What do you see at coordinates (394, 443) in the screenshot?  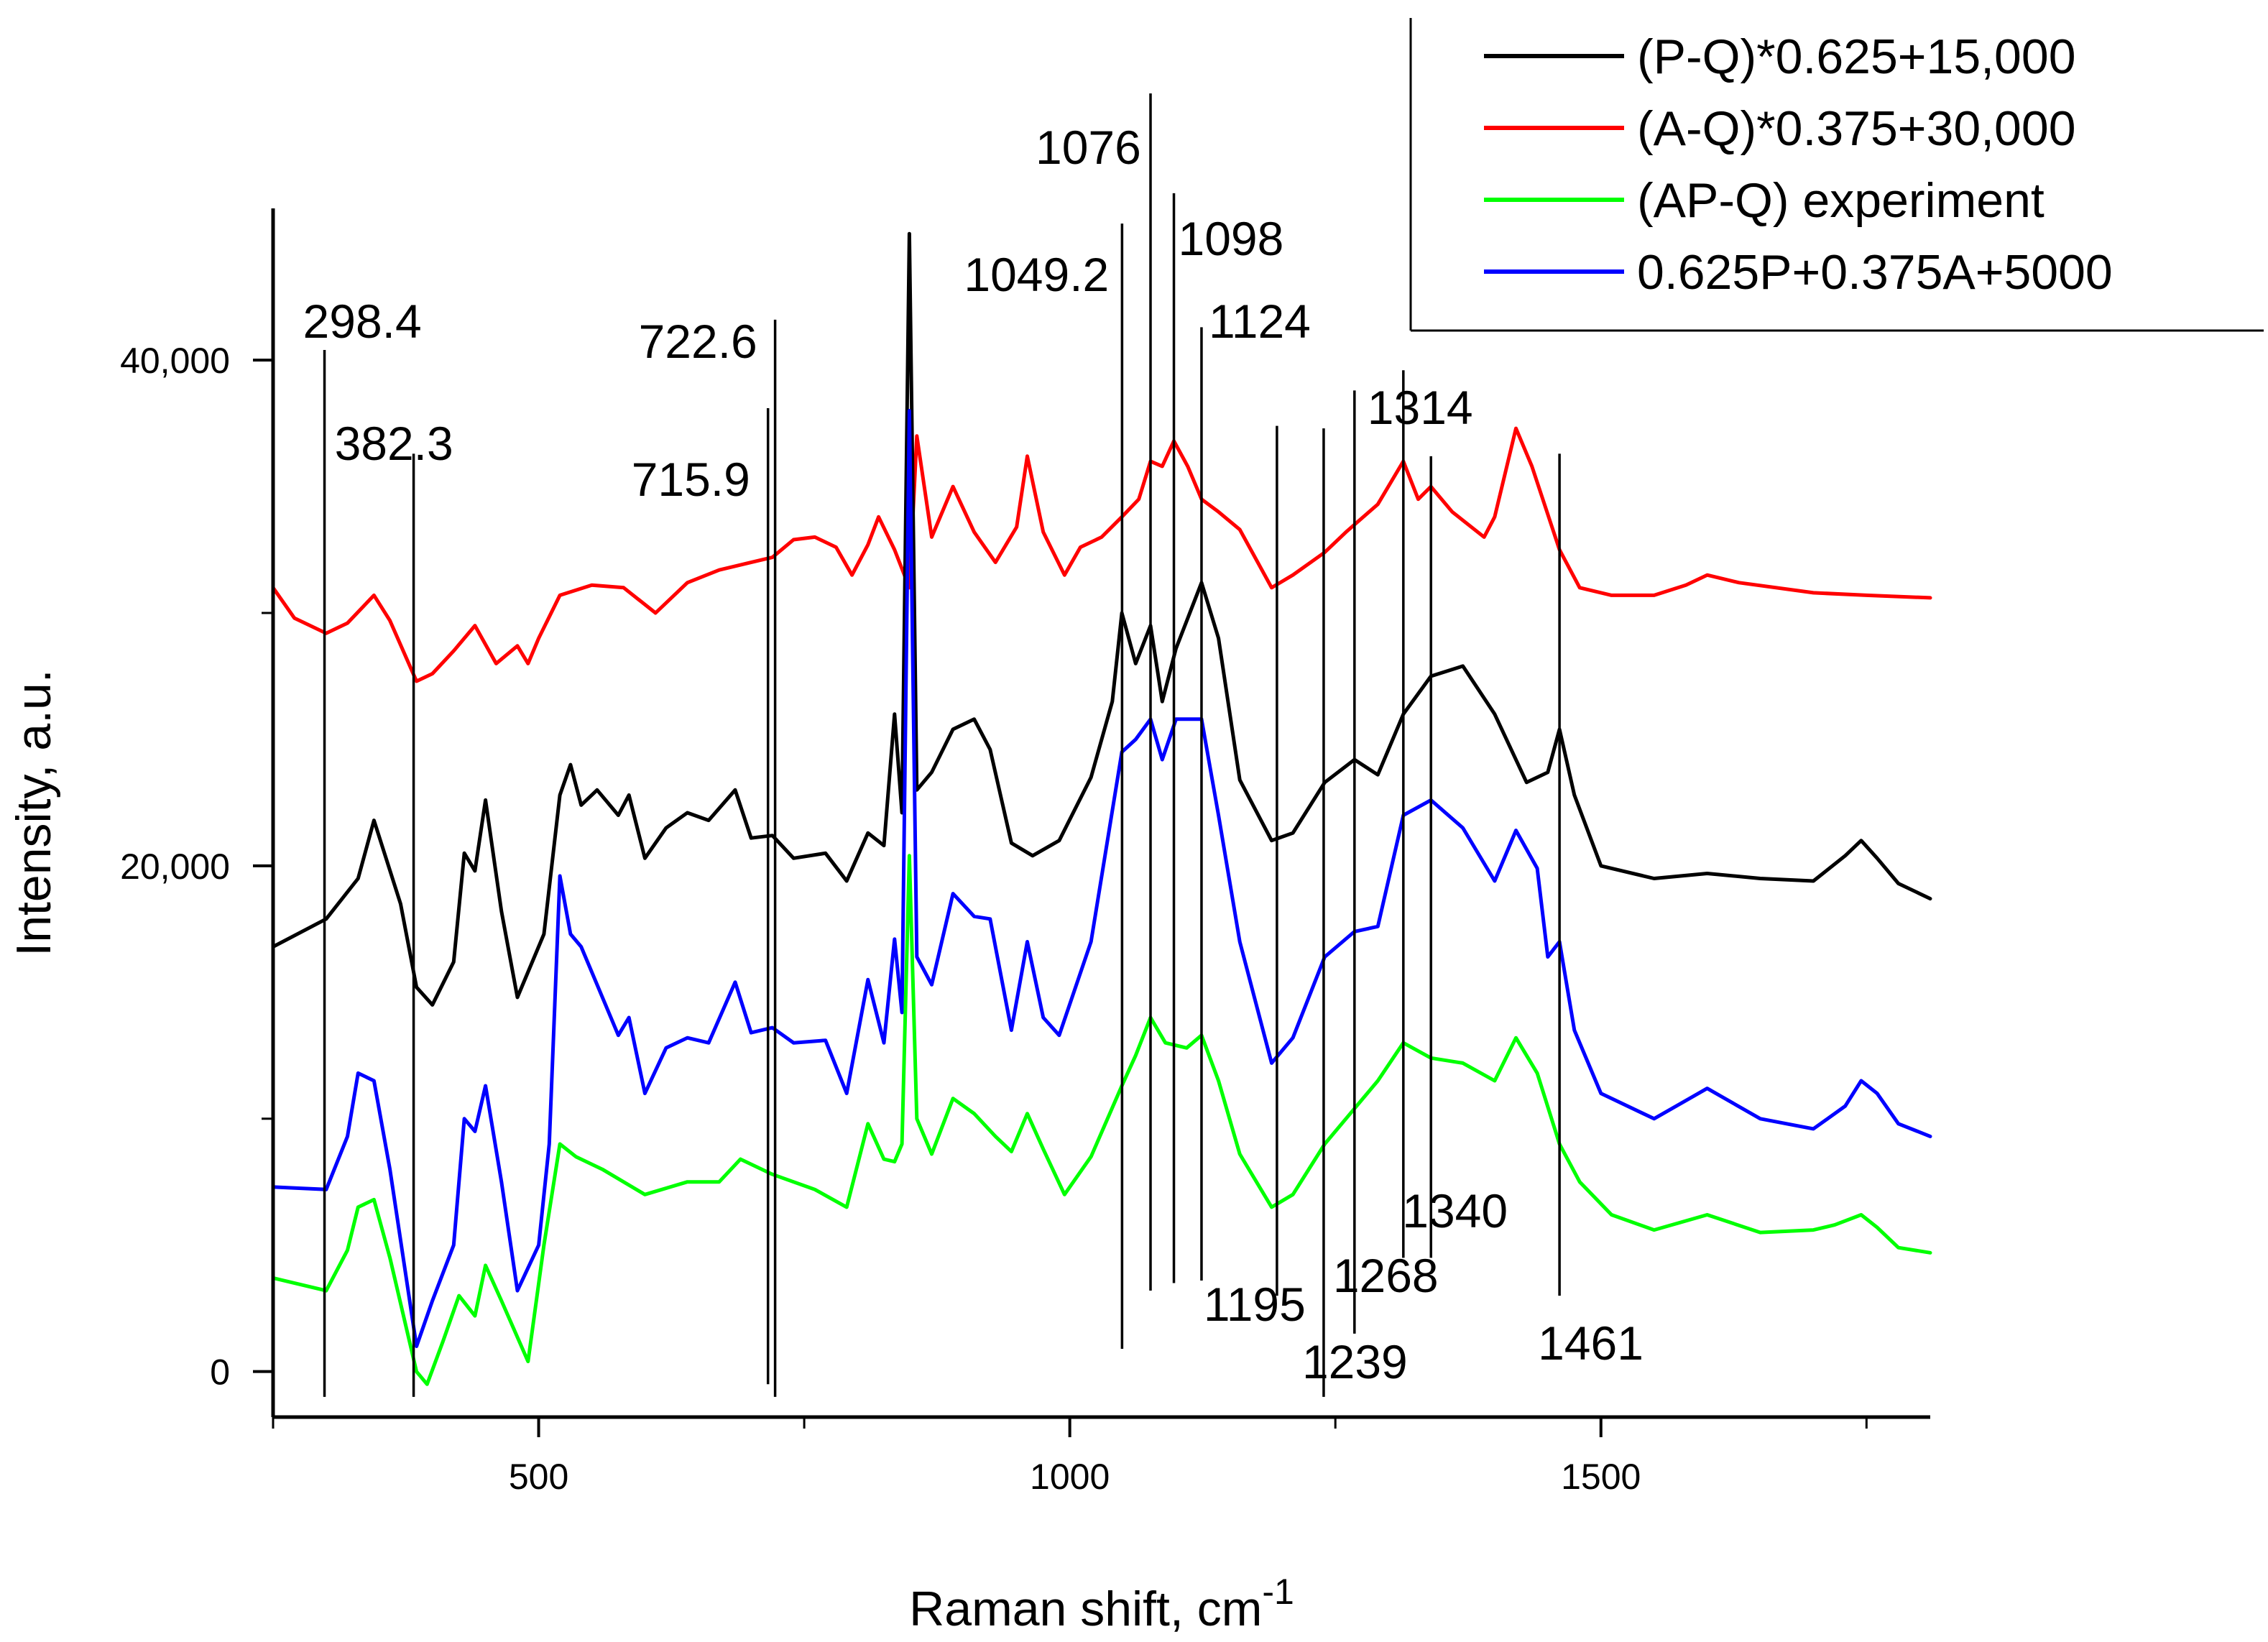 I see `annotation-label-1: 382.3` at bounding box center [394, 443].